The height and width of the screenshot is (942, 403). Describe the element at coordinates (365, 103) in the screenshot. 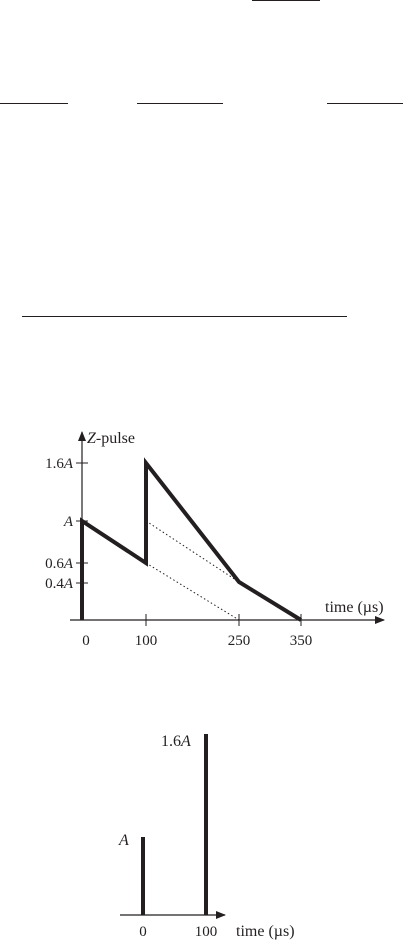

I see `rule-right` at that location.